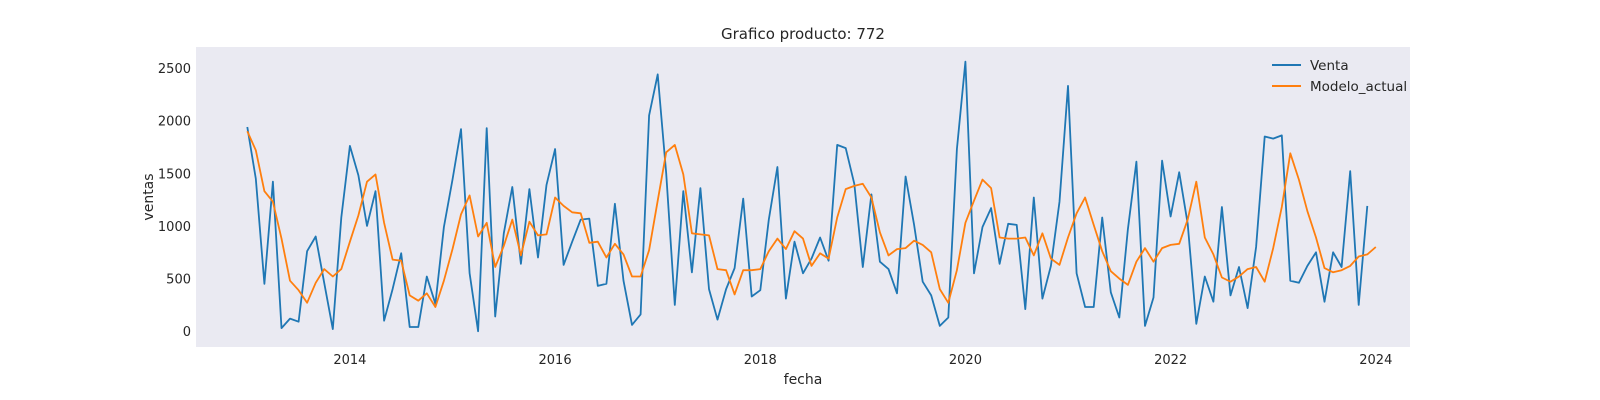 The width and height of the screenshot is (1600, 400). What do you see at coordinates (1375, 360) in the screenshot?
I see `x-tick-label: 2024` at bounding box center [1375, 360].